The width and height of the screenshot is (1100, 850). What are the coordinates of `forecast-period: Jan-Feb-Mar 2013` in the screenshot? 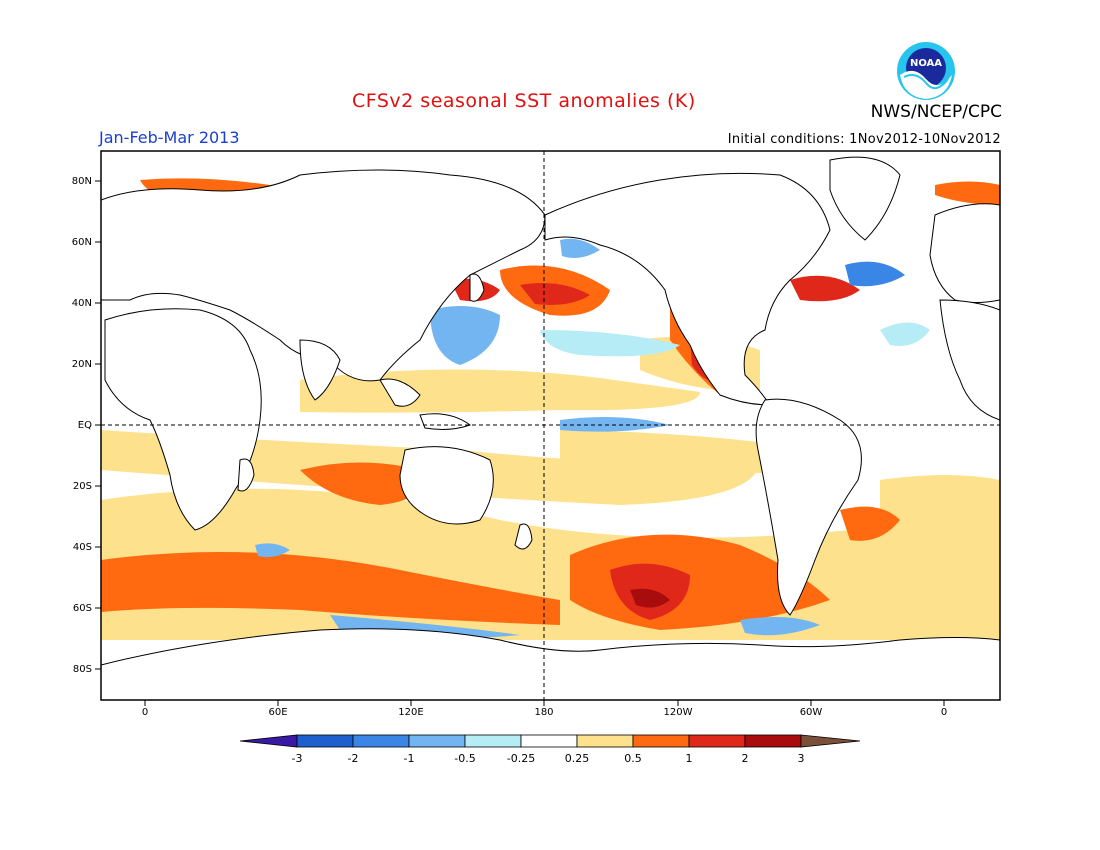 It's located at (169, 137).